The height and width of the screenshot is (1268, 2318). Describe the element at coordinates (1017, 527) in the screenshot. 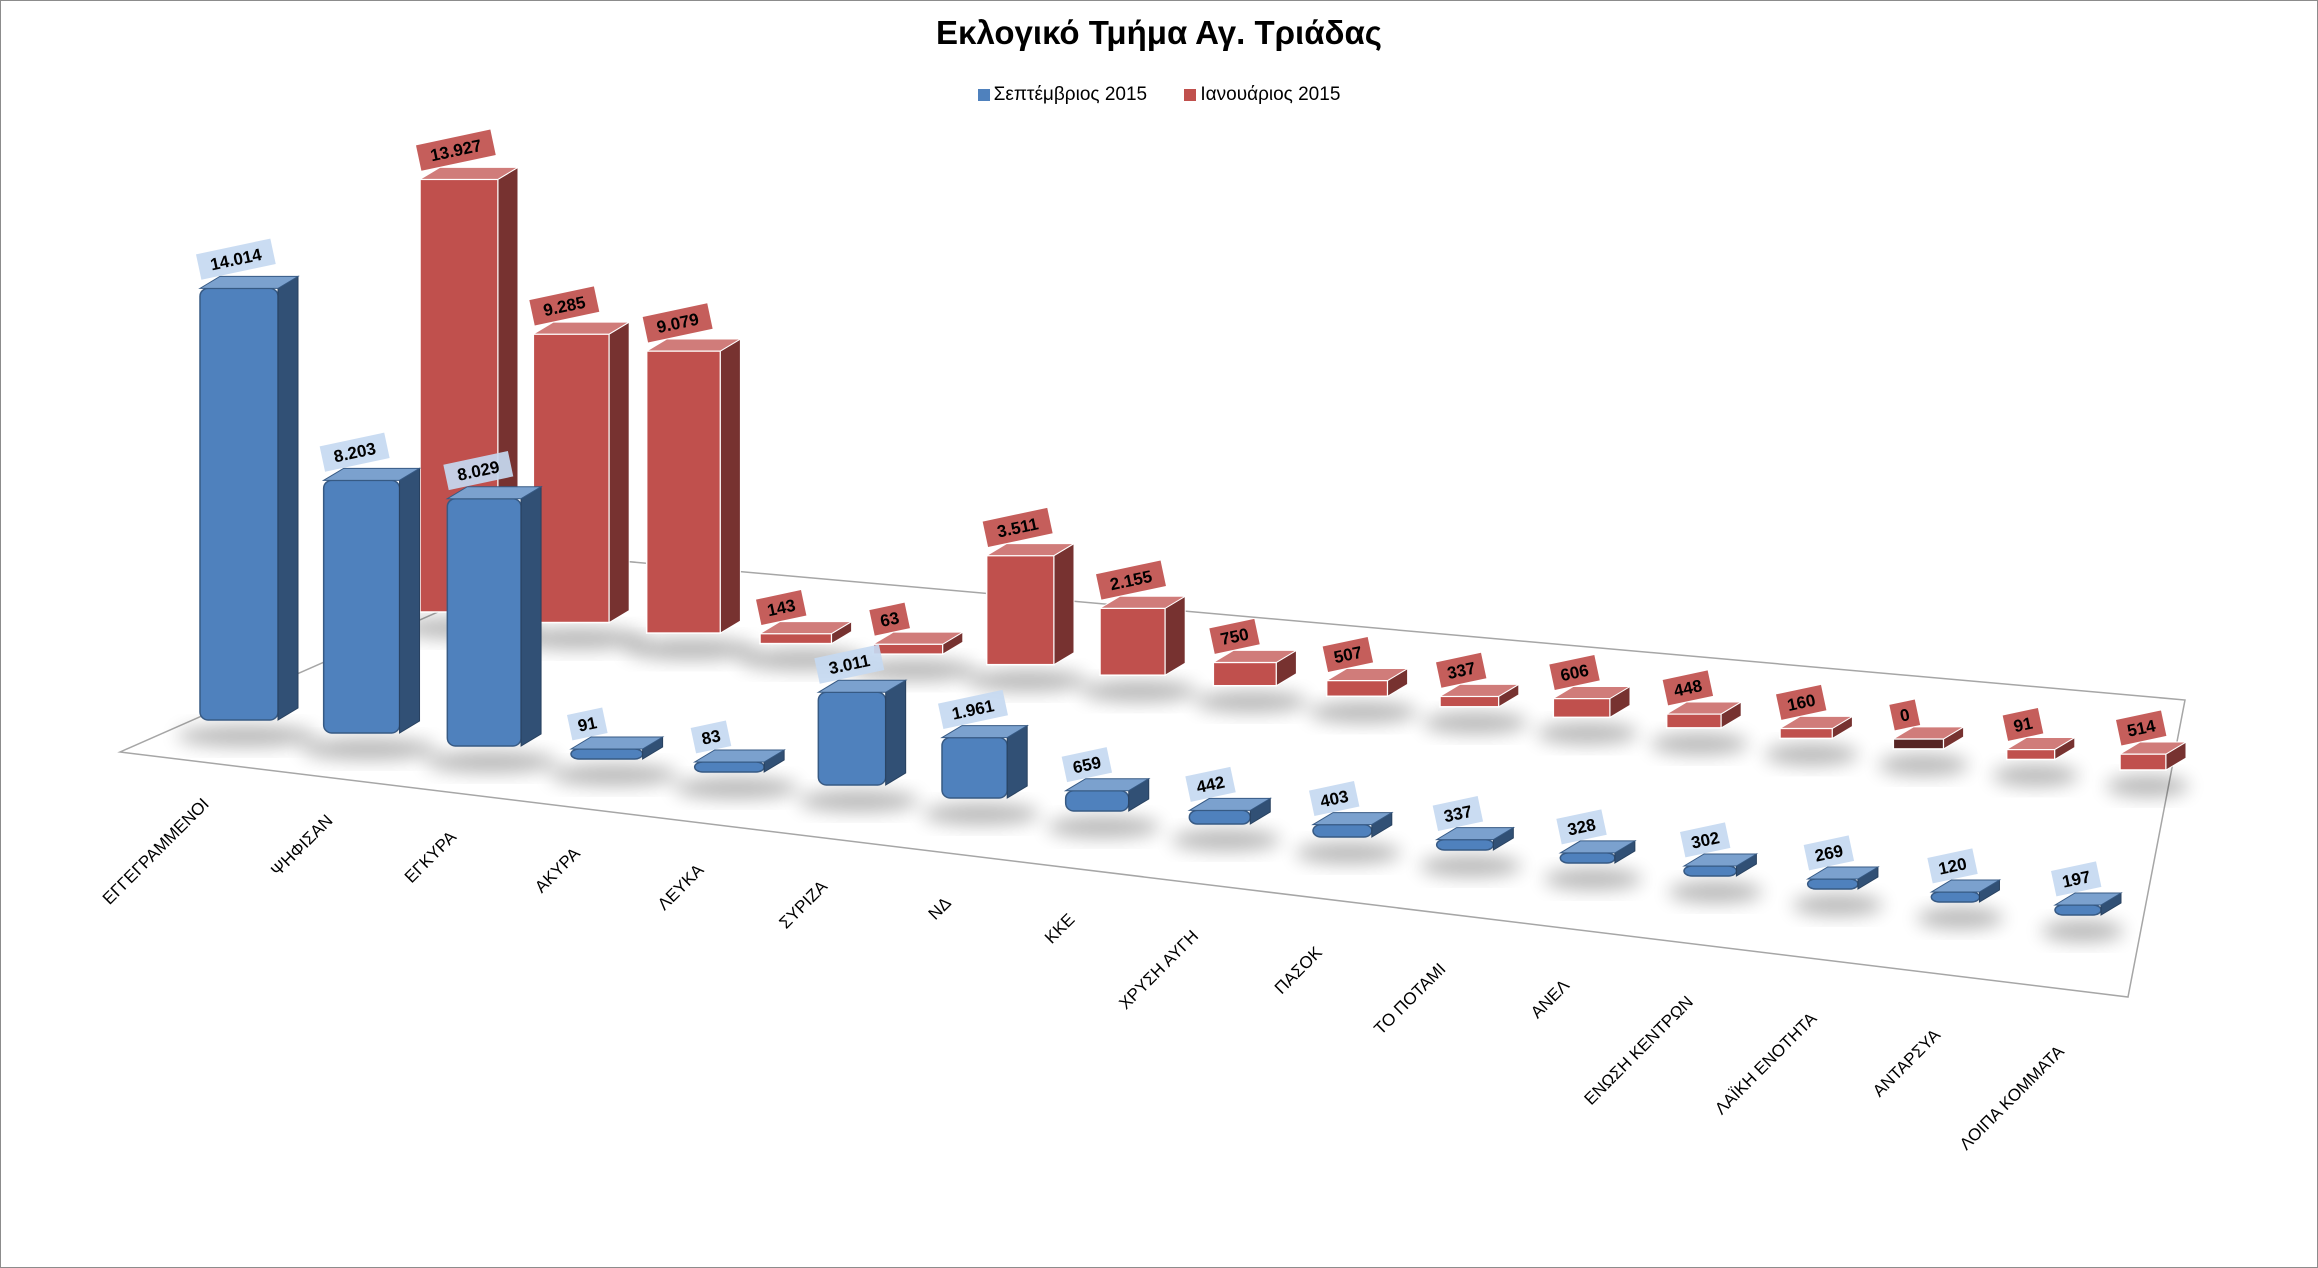

I see `data-label-jan-5: 3.511` at that location.